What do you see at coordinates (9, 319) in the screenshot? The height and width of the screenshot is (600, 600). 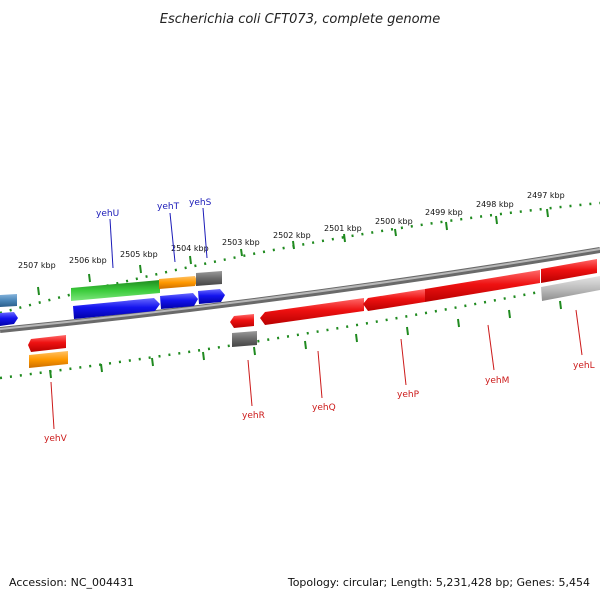 I see `gene-blue-edge` at bounding box center [9, 319].